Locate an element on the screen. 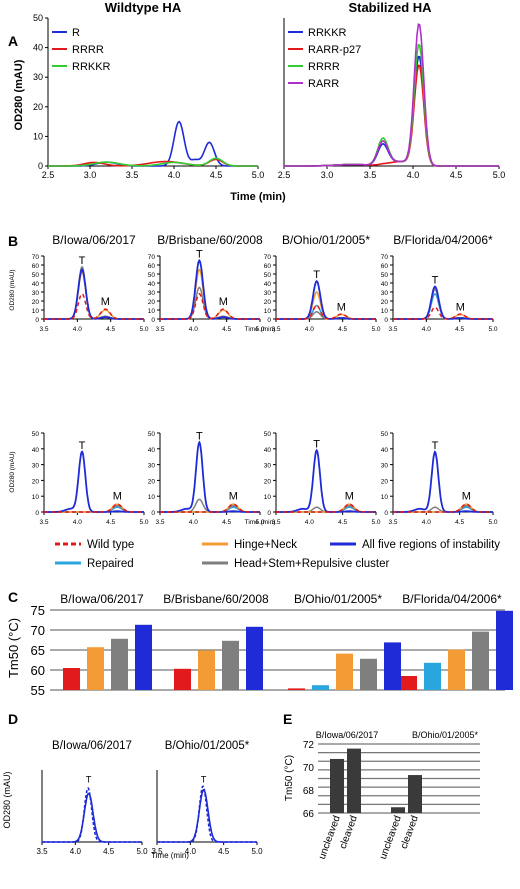 Image resolution: width=520 pixels, height=889 pixels. panel-letter: D is located at coordinates (13, 719).